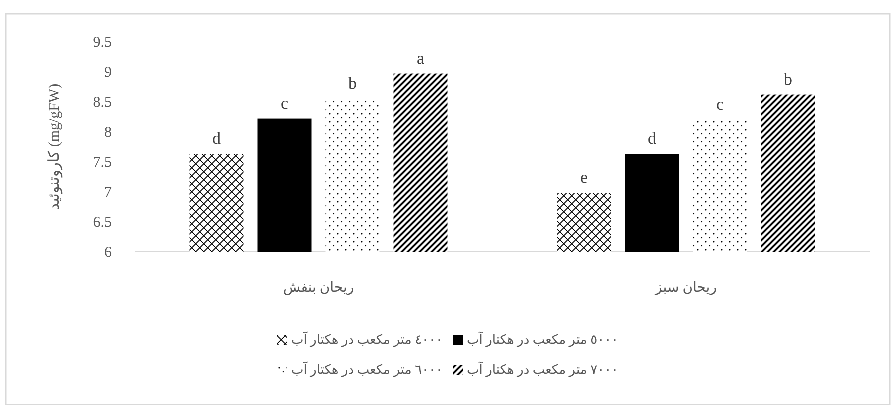  I want to click on y-tick-label: 6.5, so click(102, 223).